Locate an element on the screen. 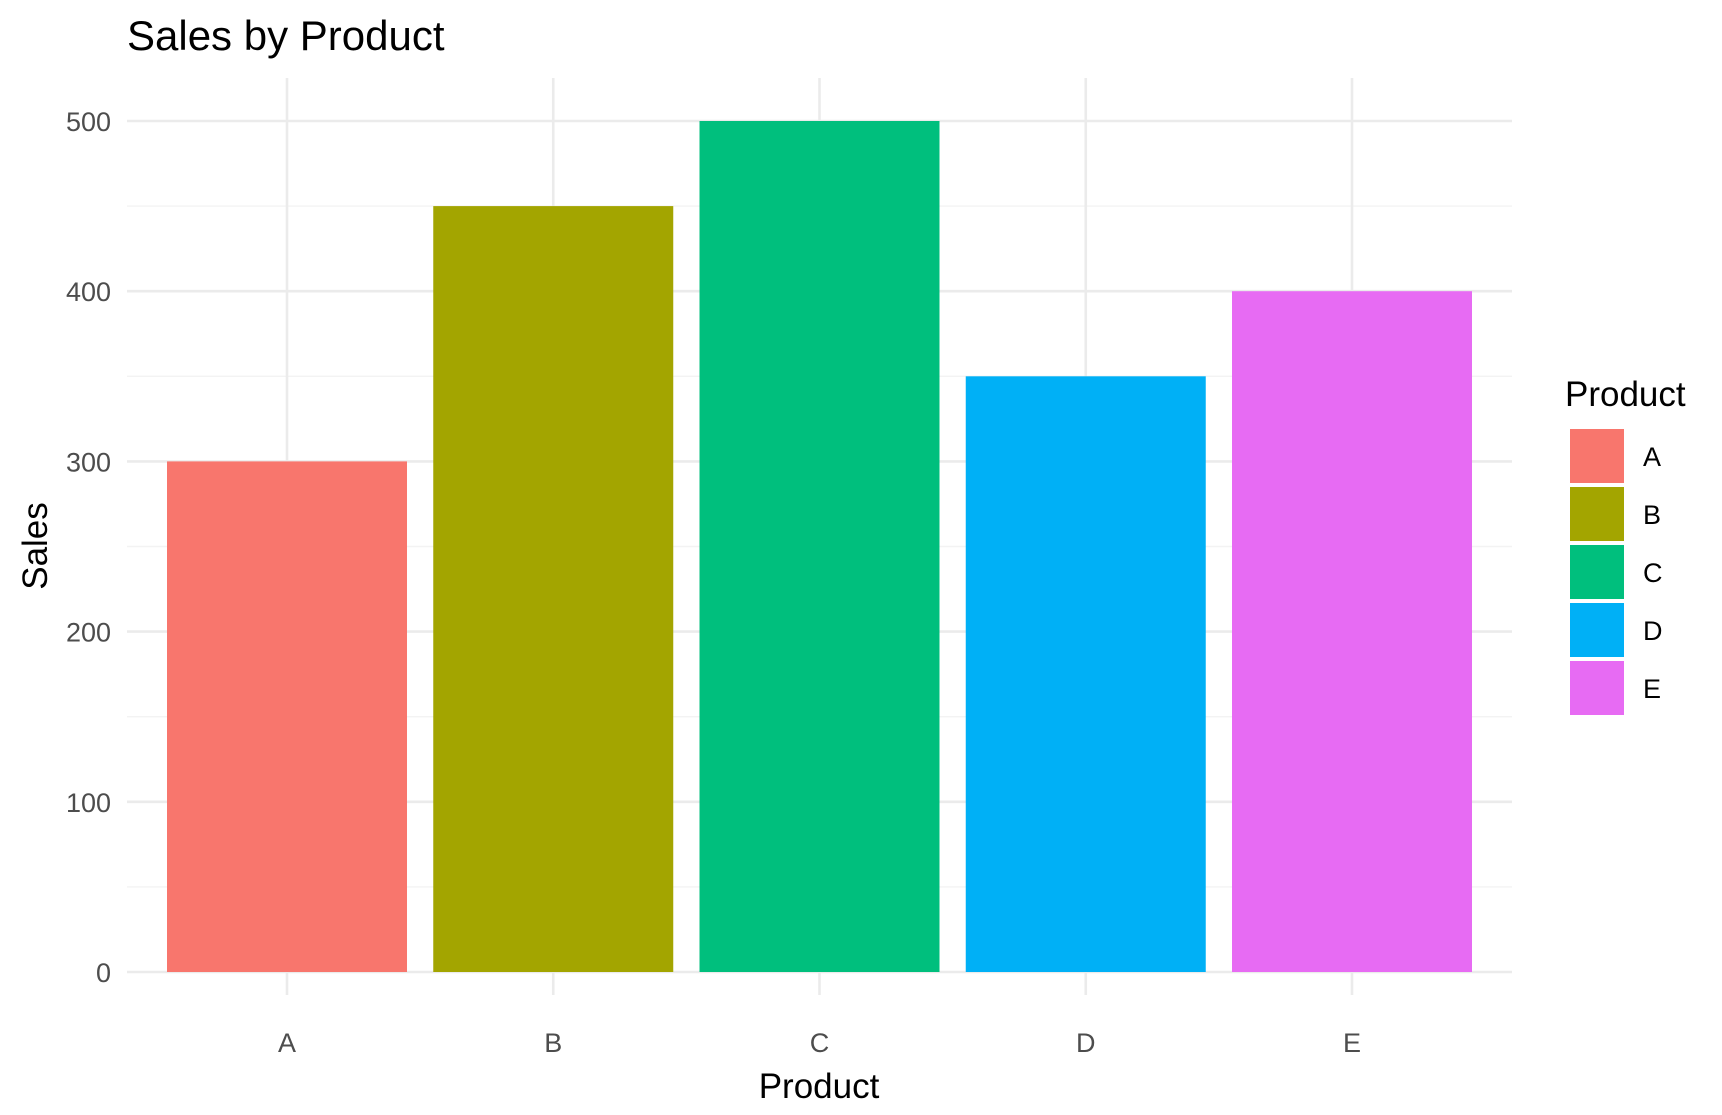 The width and height of the screenshot is (1722, 1115). bar-c is located at coordinates (819, 546).